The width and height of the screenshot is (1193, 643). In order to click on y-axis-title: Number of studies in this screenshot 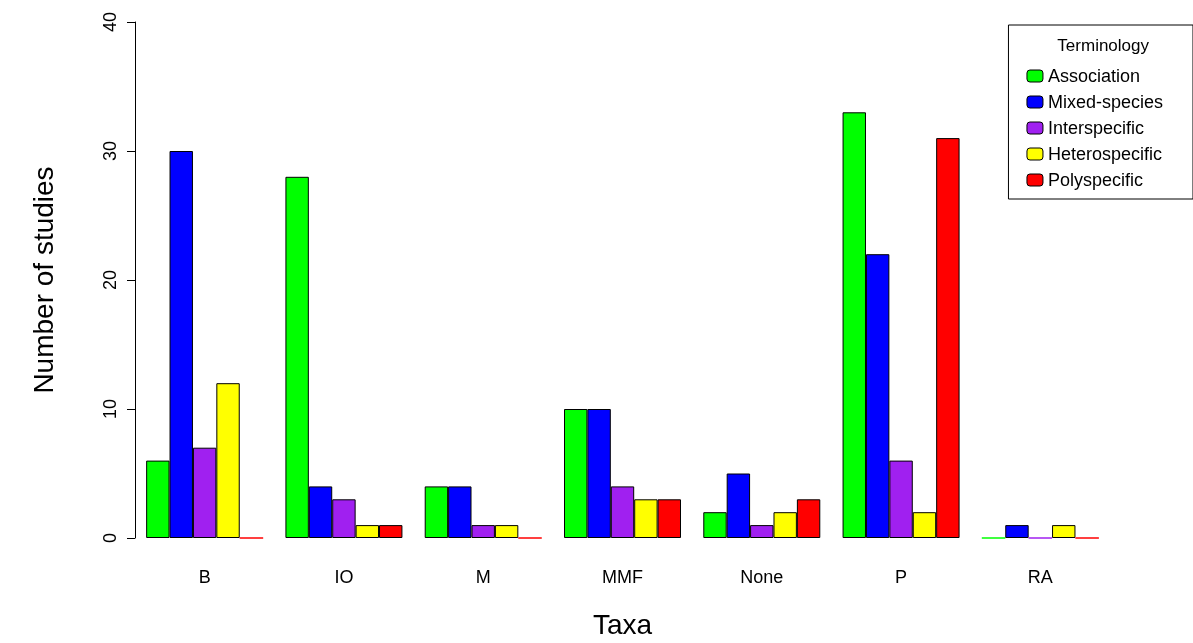, I will do `click(43, 280)`.